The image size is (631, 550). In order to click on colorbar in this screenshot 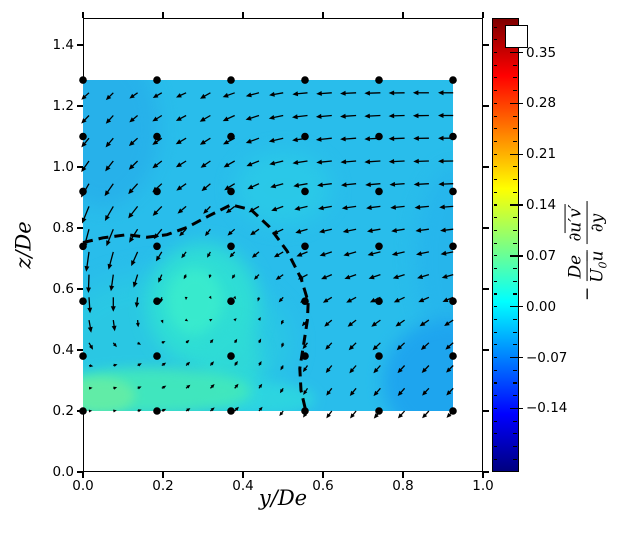, I will do `click(505, 245)`.